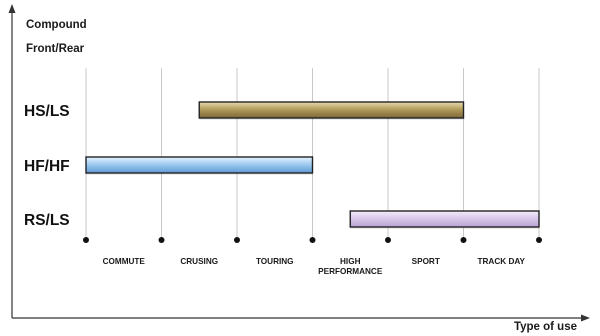 The image size is (600, 336). I want to click on tick-label-track-day: TRACK DAY, so click(502, 261).